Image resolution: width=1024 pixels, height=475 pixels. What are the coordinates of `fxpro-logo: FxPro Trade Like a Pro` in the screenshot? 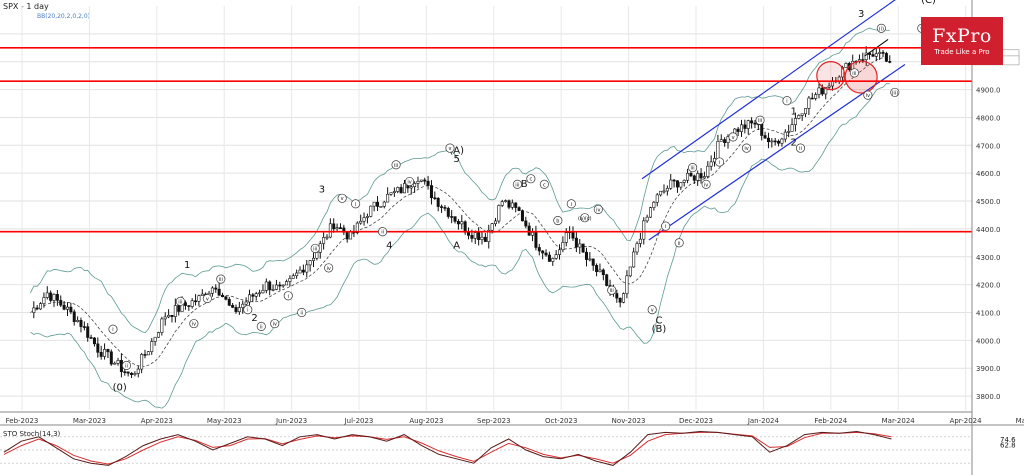 It's located at (962, 41).